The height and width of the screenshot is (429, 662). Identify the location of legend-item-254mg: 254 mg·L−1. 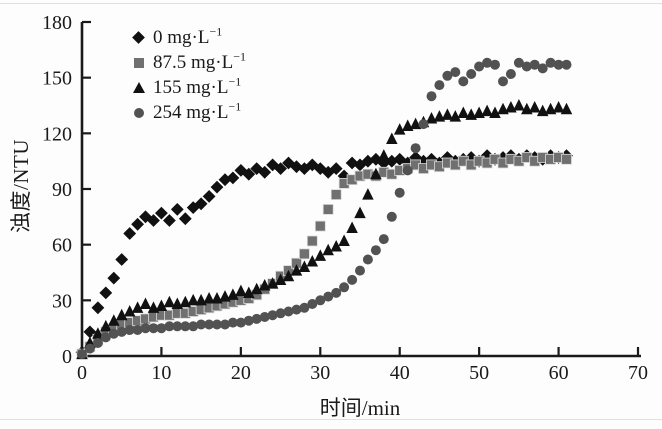
(188, 112).